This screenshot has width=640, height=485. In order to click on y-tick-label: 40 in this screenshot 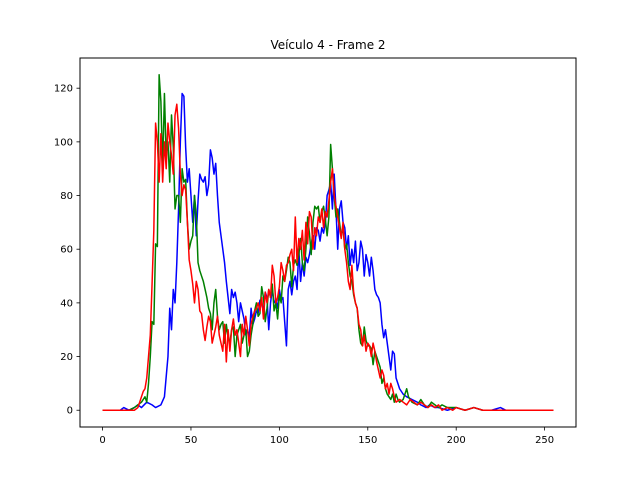, I will do `click(66, 303)`.